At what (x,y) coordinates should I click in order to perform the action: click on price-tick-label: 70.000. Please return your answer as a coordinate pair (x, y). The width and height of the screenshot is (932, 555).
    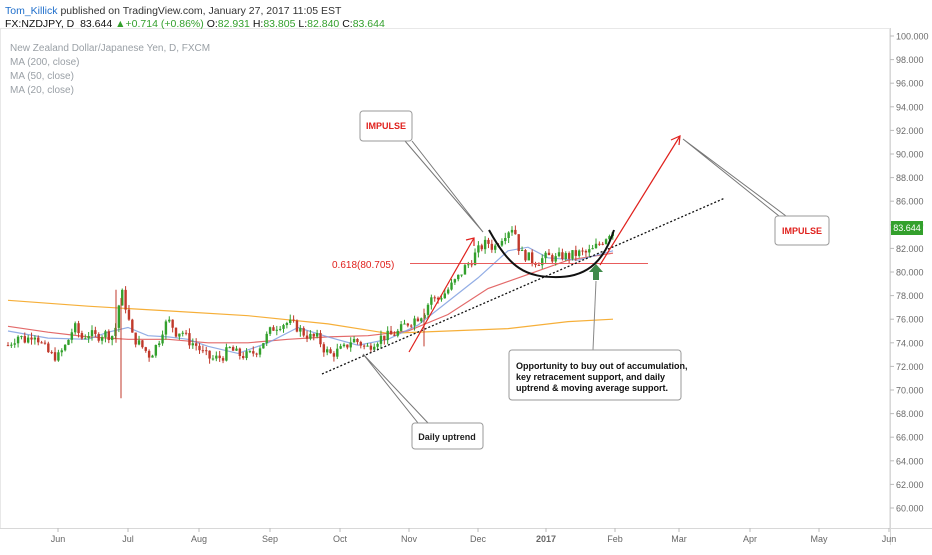
    Looking at the image, I should click on (910, 391).